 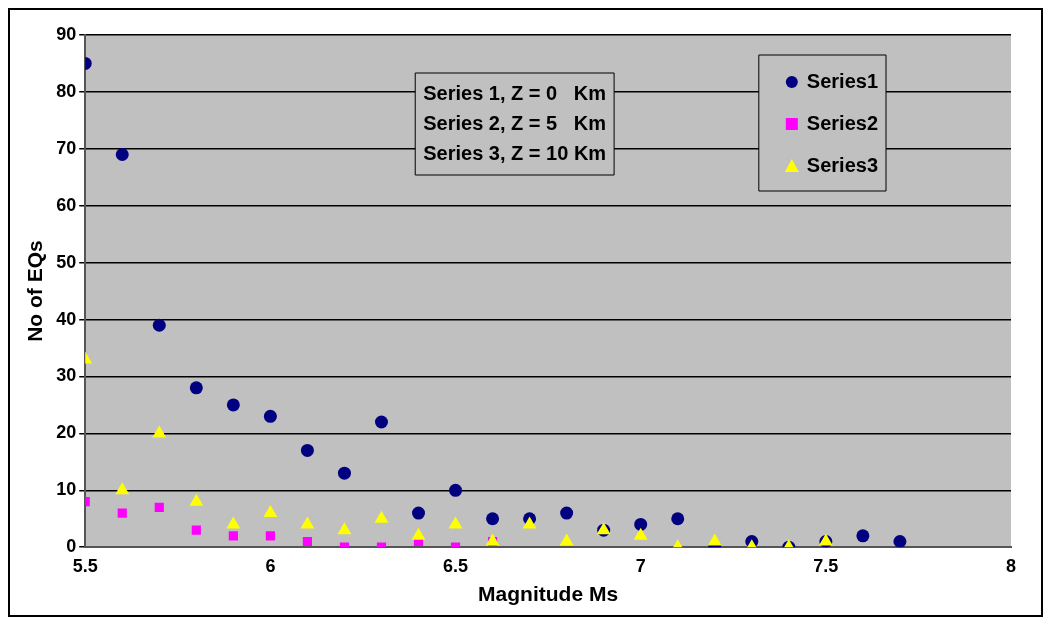 What do you see at coordinates (66, 90) in the screenshot?
I see `y-tick-label: 80` at bounding box center [66, 90].